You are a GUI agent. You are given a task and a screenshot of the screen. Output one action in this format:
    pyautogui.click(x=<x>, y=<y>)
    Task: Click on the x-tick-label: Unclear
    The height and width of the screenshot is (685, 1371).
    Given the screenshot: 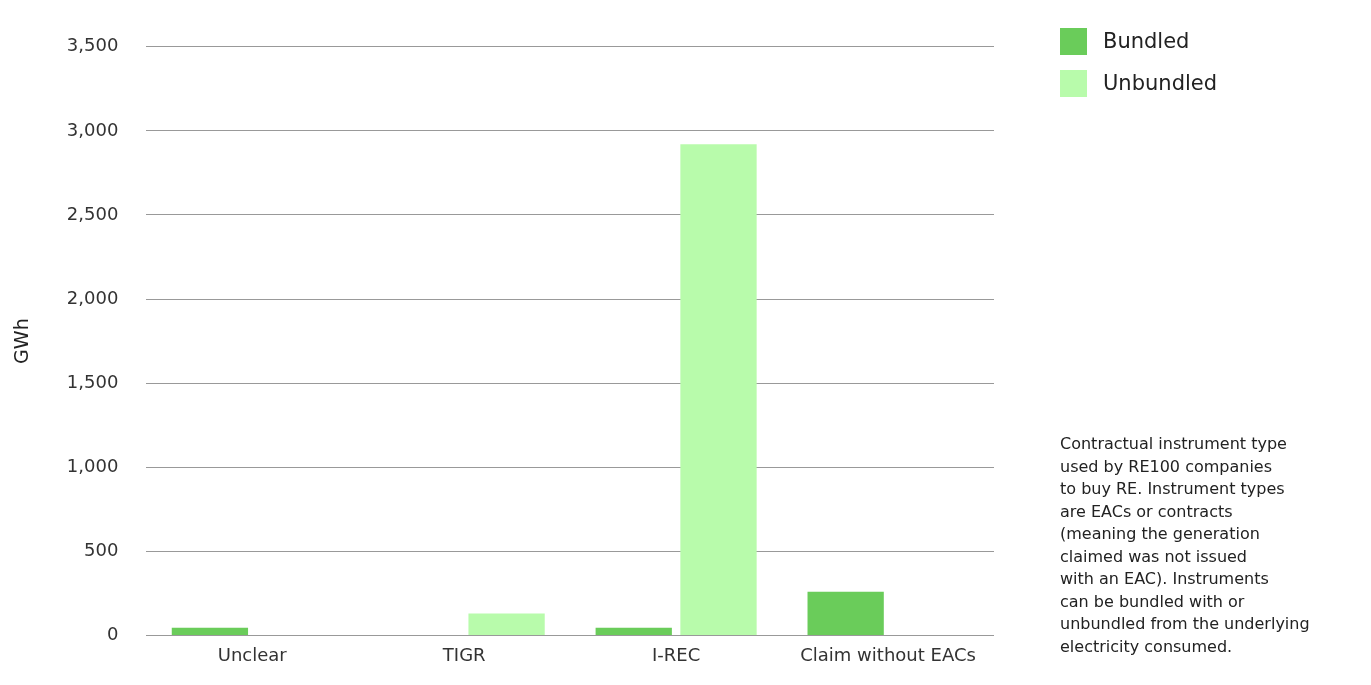 What is the action you would take?
    pyautogui.click(x=252, y=654)
    